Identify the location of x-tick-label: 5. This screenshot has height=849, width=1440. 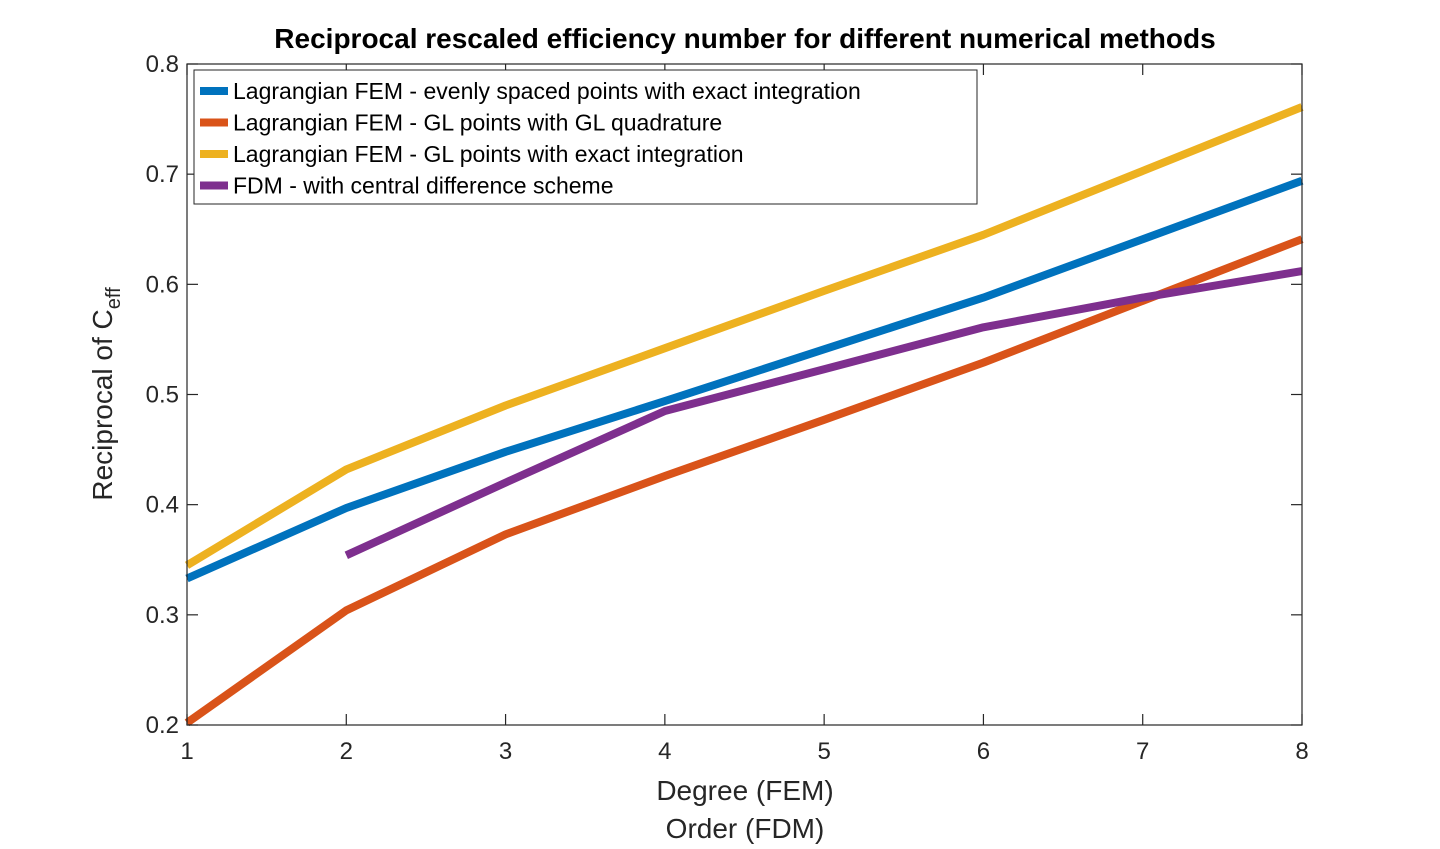
(823, 751).